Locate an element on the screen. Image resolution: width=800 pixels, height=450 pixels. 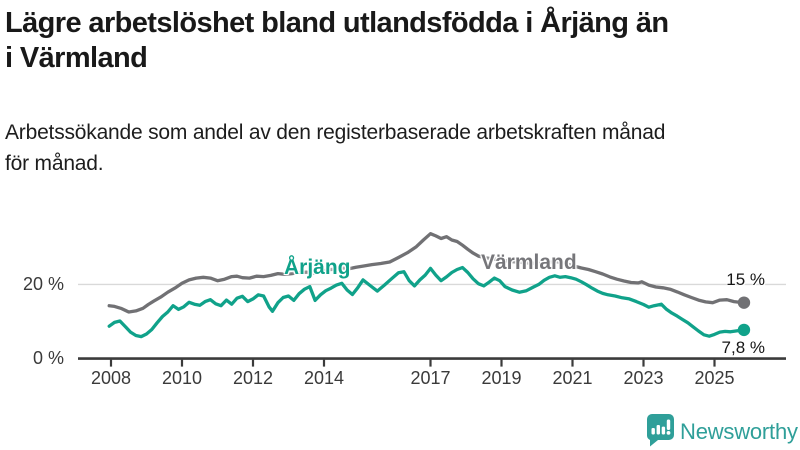
series-label-arjang: Årjäng is located at coordinates (317, 267).